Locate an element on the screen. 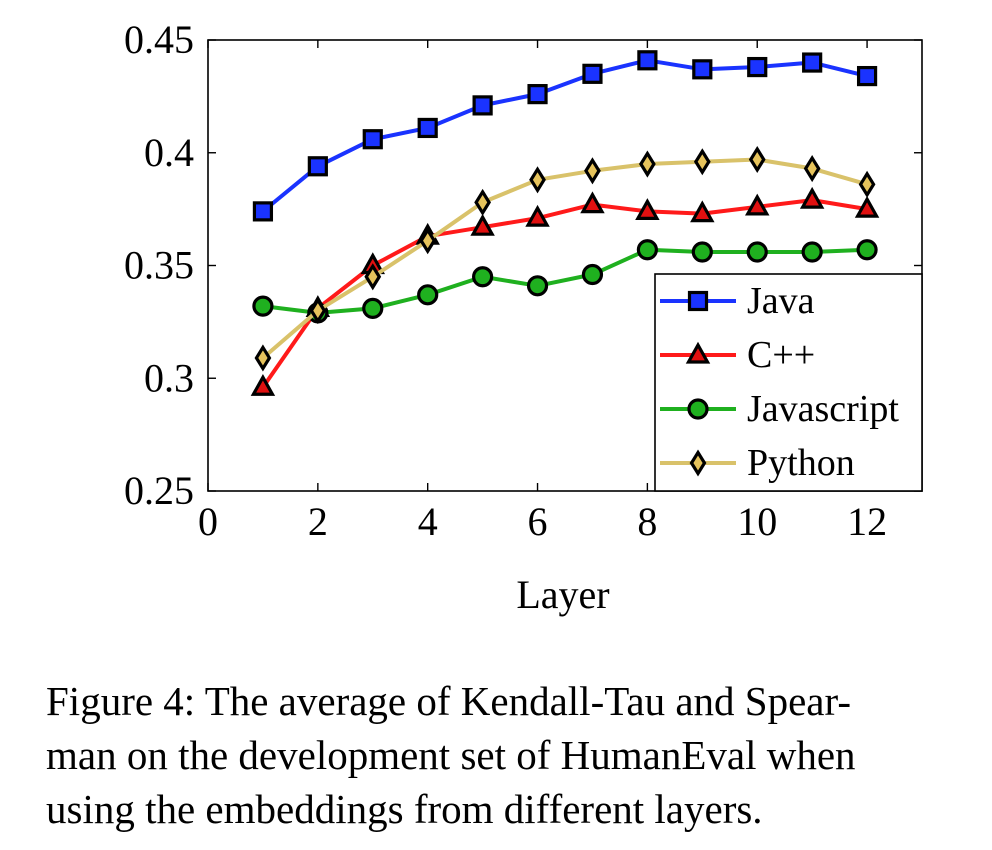 The image size is (992, 850). legend: Java C++ Javascript Python is located at coordinates (788, 382).